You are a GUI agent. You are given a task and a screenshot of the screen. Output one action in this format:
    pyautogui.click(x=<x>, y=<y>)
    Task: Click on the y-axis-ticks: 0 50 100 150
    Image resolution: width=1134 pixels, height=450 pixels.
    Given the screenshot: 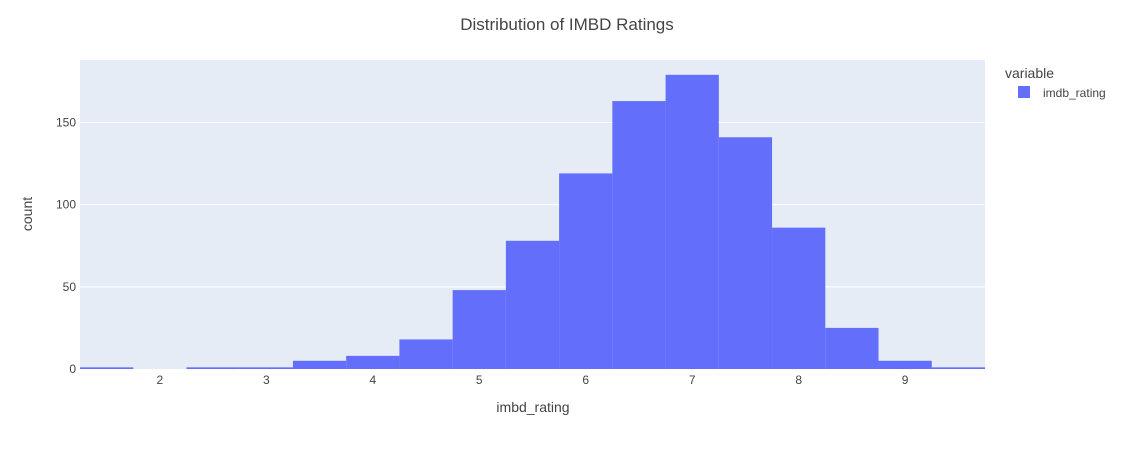 What is the action you would take?
    pyautogui.click(x=66, y=245)
    